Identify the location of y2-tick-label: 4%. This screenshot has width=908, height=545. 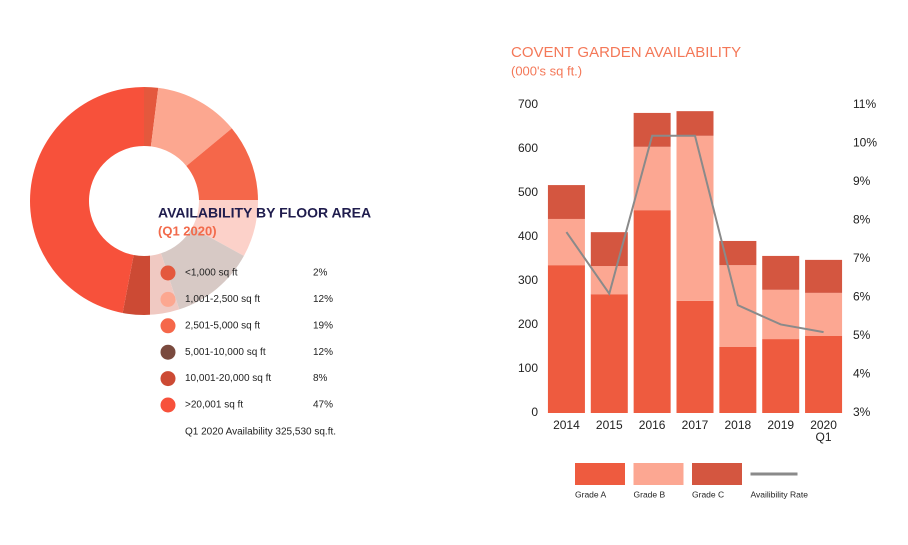
(862, 374).